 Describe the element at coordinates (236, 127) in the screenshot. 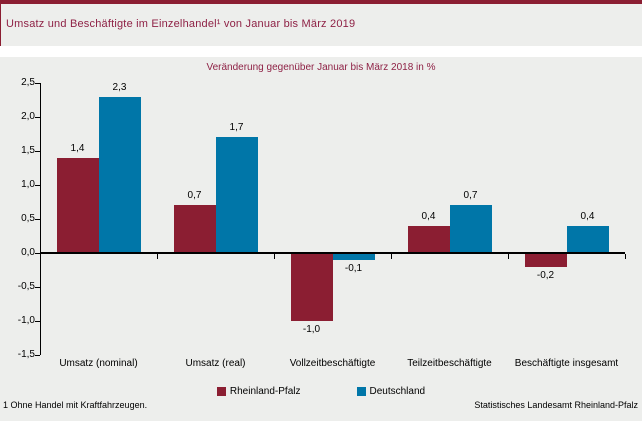

I see `bar-value-label: 1,7` at that location.